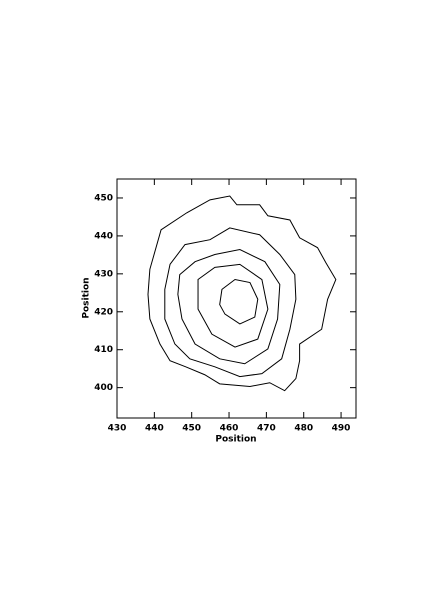 The width and height of the screenshot is (436, 616). Describe the element at coordinates (103, 236) in the screenshot. I see `y-tick-label: 440` at that location.